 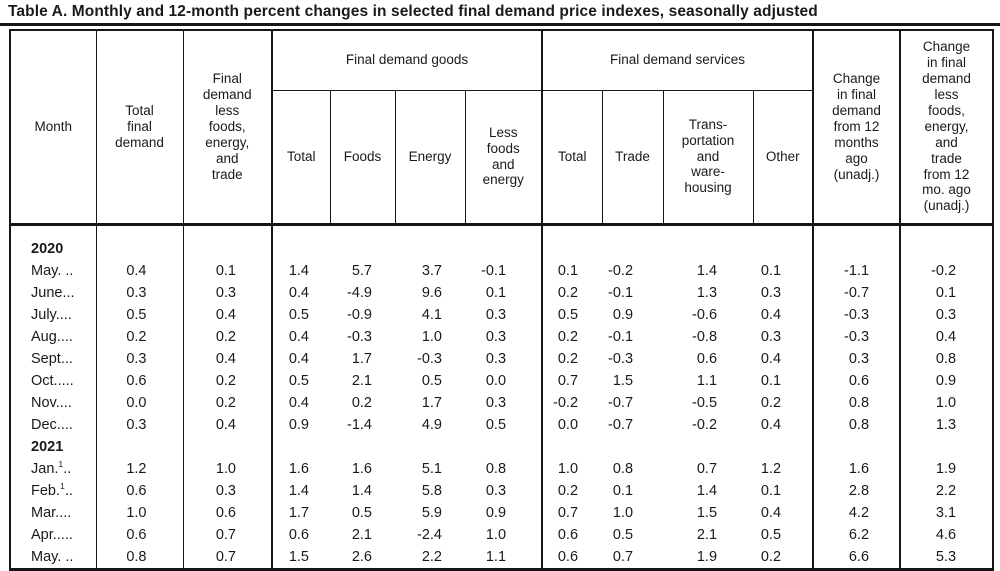 What do you see at coordinates (502, 446) in the screenshot?
I see `year-row: 2021` at bounding box center [502, 446].